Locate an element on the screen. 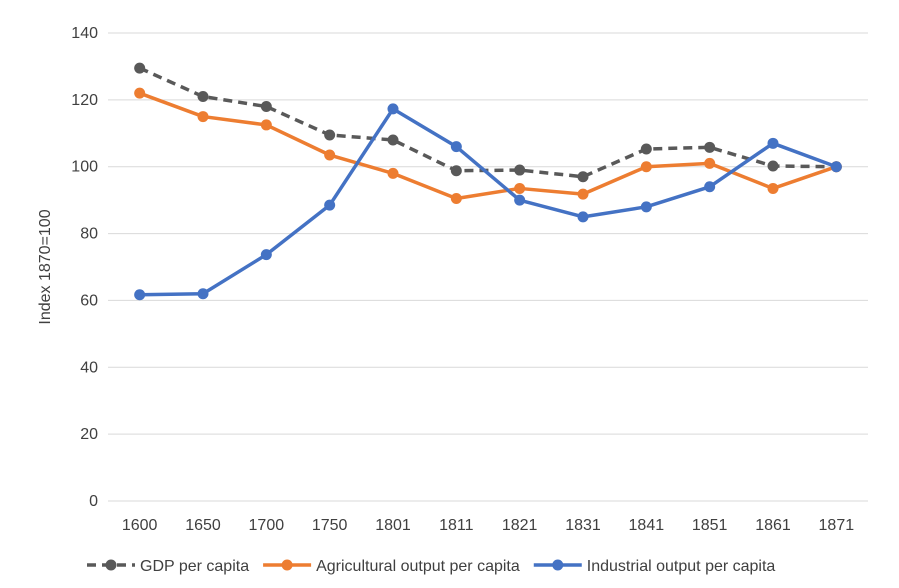 Image resolution: width=899 pixels, height=588 pixels. y-tick-label: 120 is located at coordinates (84, 100).